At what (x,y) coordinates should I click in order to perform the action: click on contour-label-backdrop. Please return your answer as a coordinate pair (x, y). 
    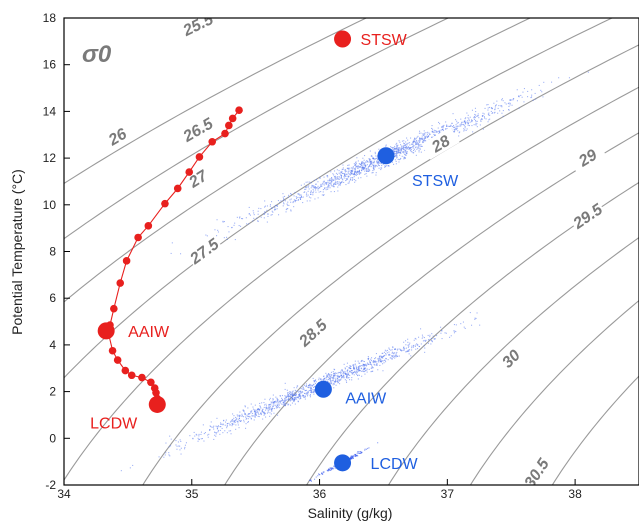
    Looking at the image, I should click on (587, 215).